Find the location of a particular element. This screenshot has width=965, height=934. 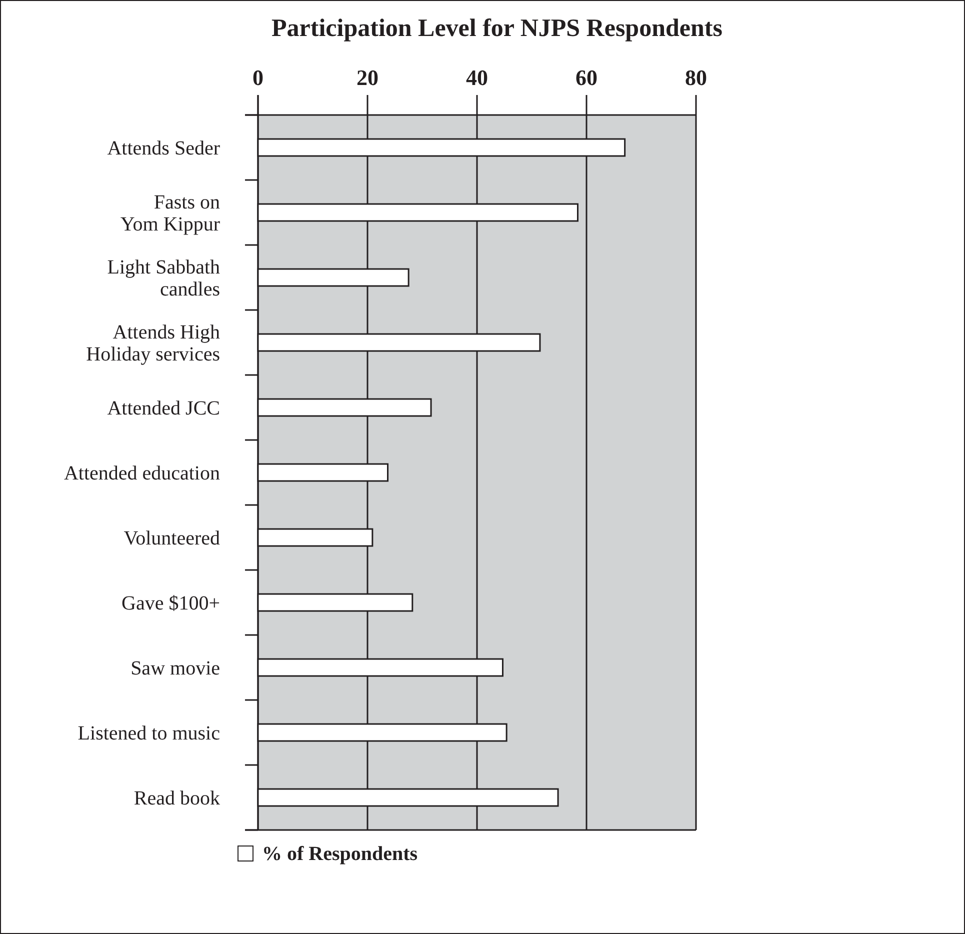

y-tick-label: Gave $100+ is located at coordinates (171, 603).